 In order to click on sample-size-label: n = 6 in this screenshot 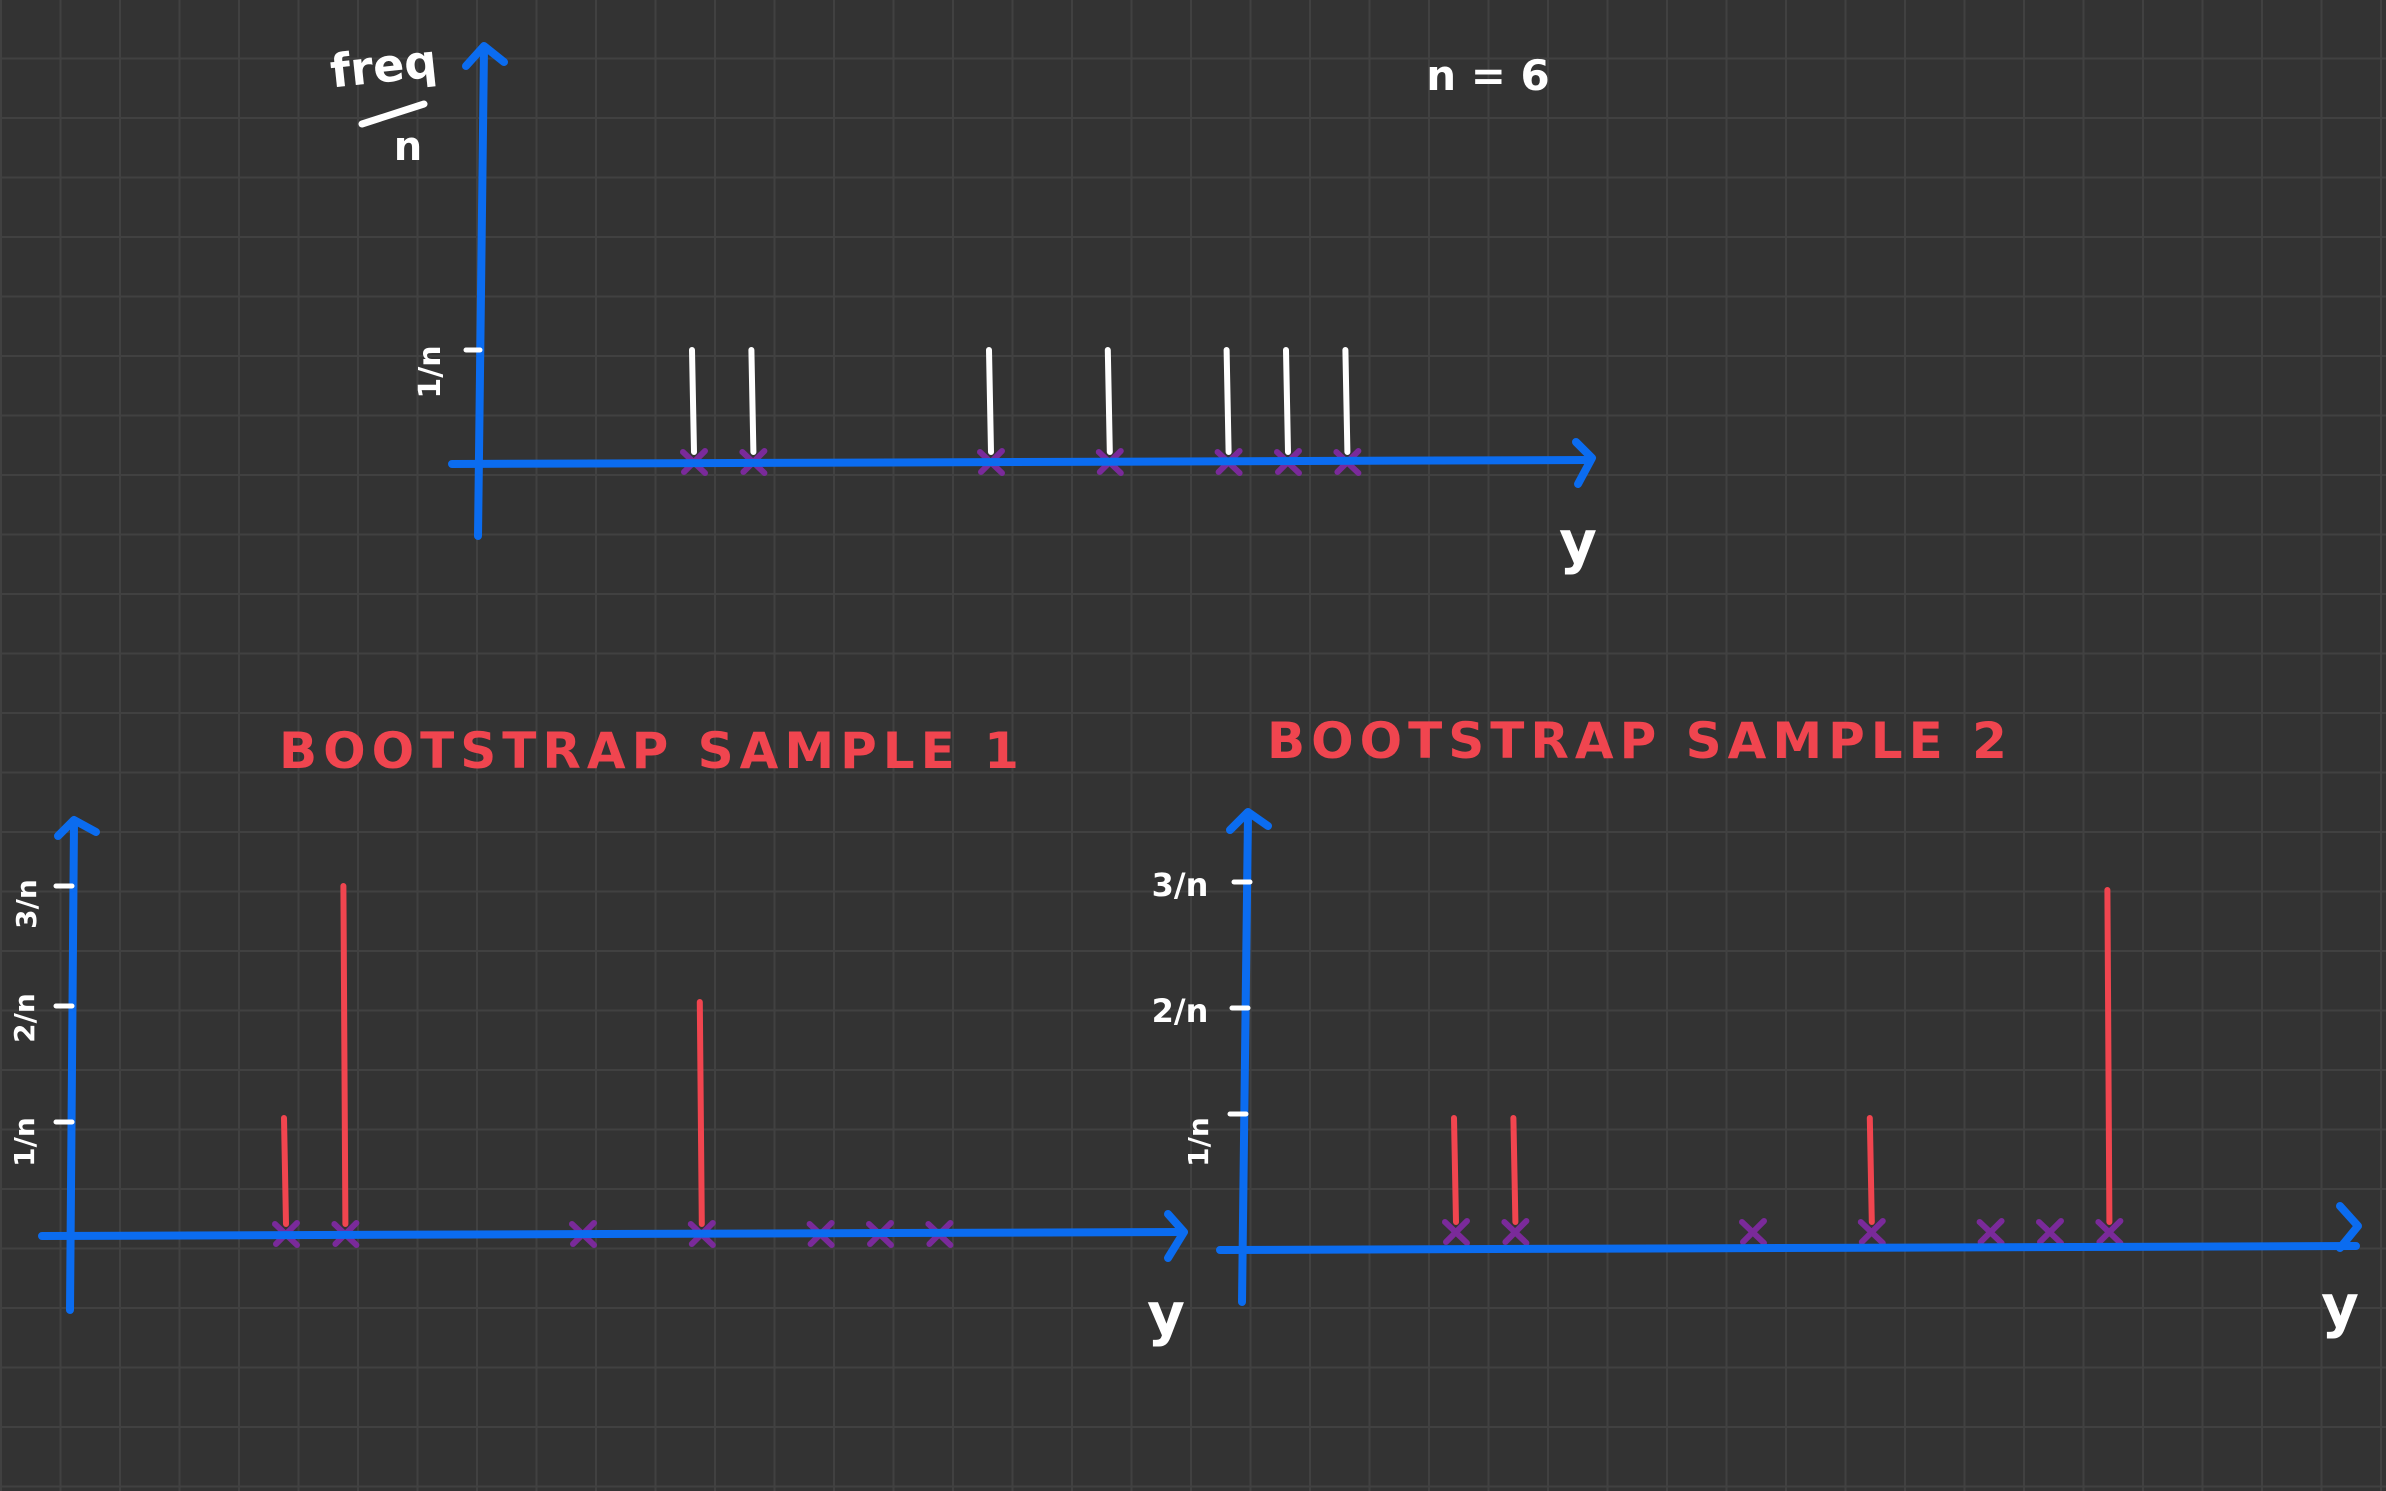, I will do `click(1488, 75)`.